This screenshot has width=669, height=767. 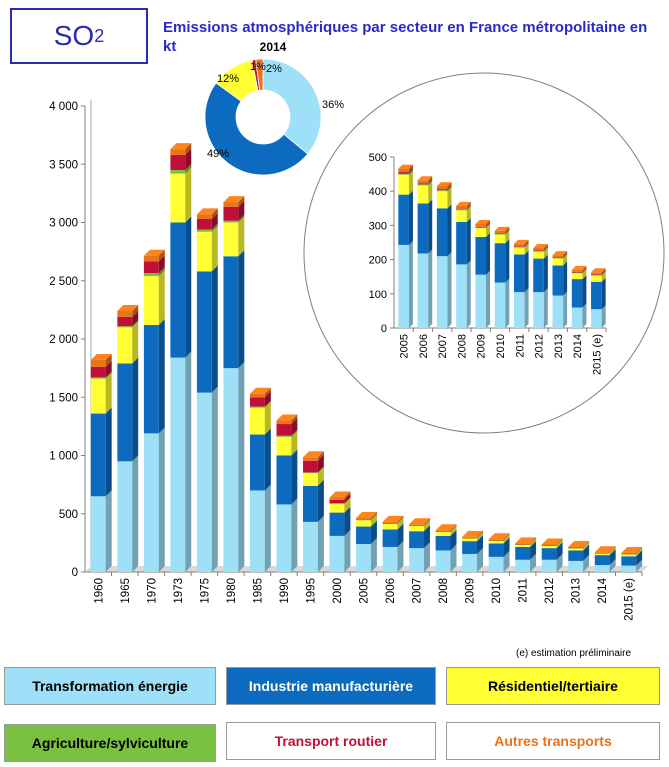 What do you see at coordinates (258, 67) in the screenshot?
I see `pie-percent-label: 1%` at bounding box center [258, 67].